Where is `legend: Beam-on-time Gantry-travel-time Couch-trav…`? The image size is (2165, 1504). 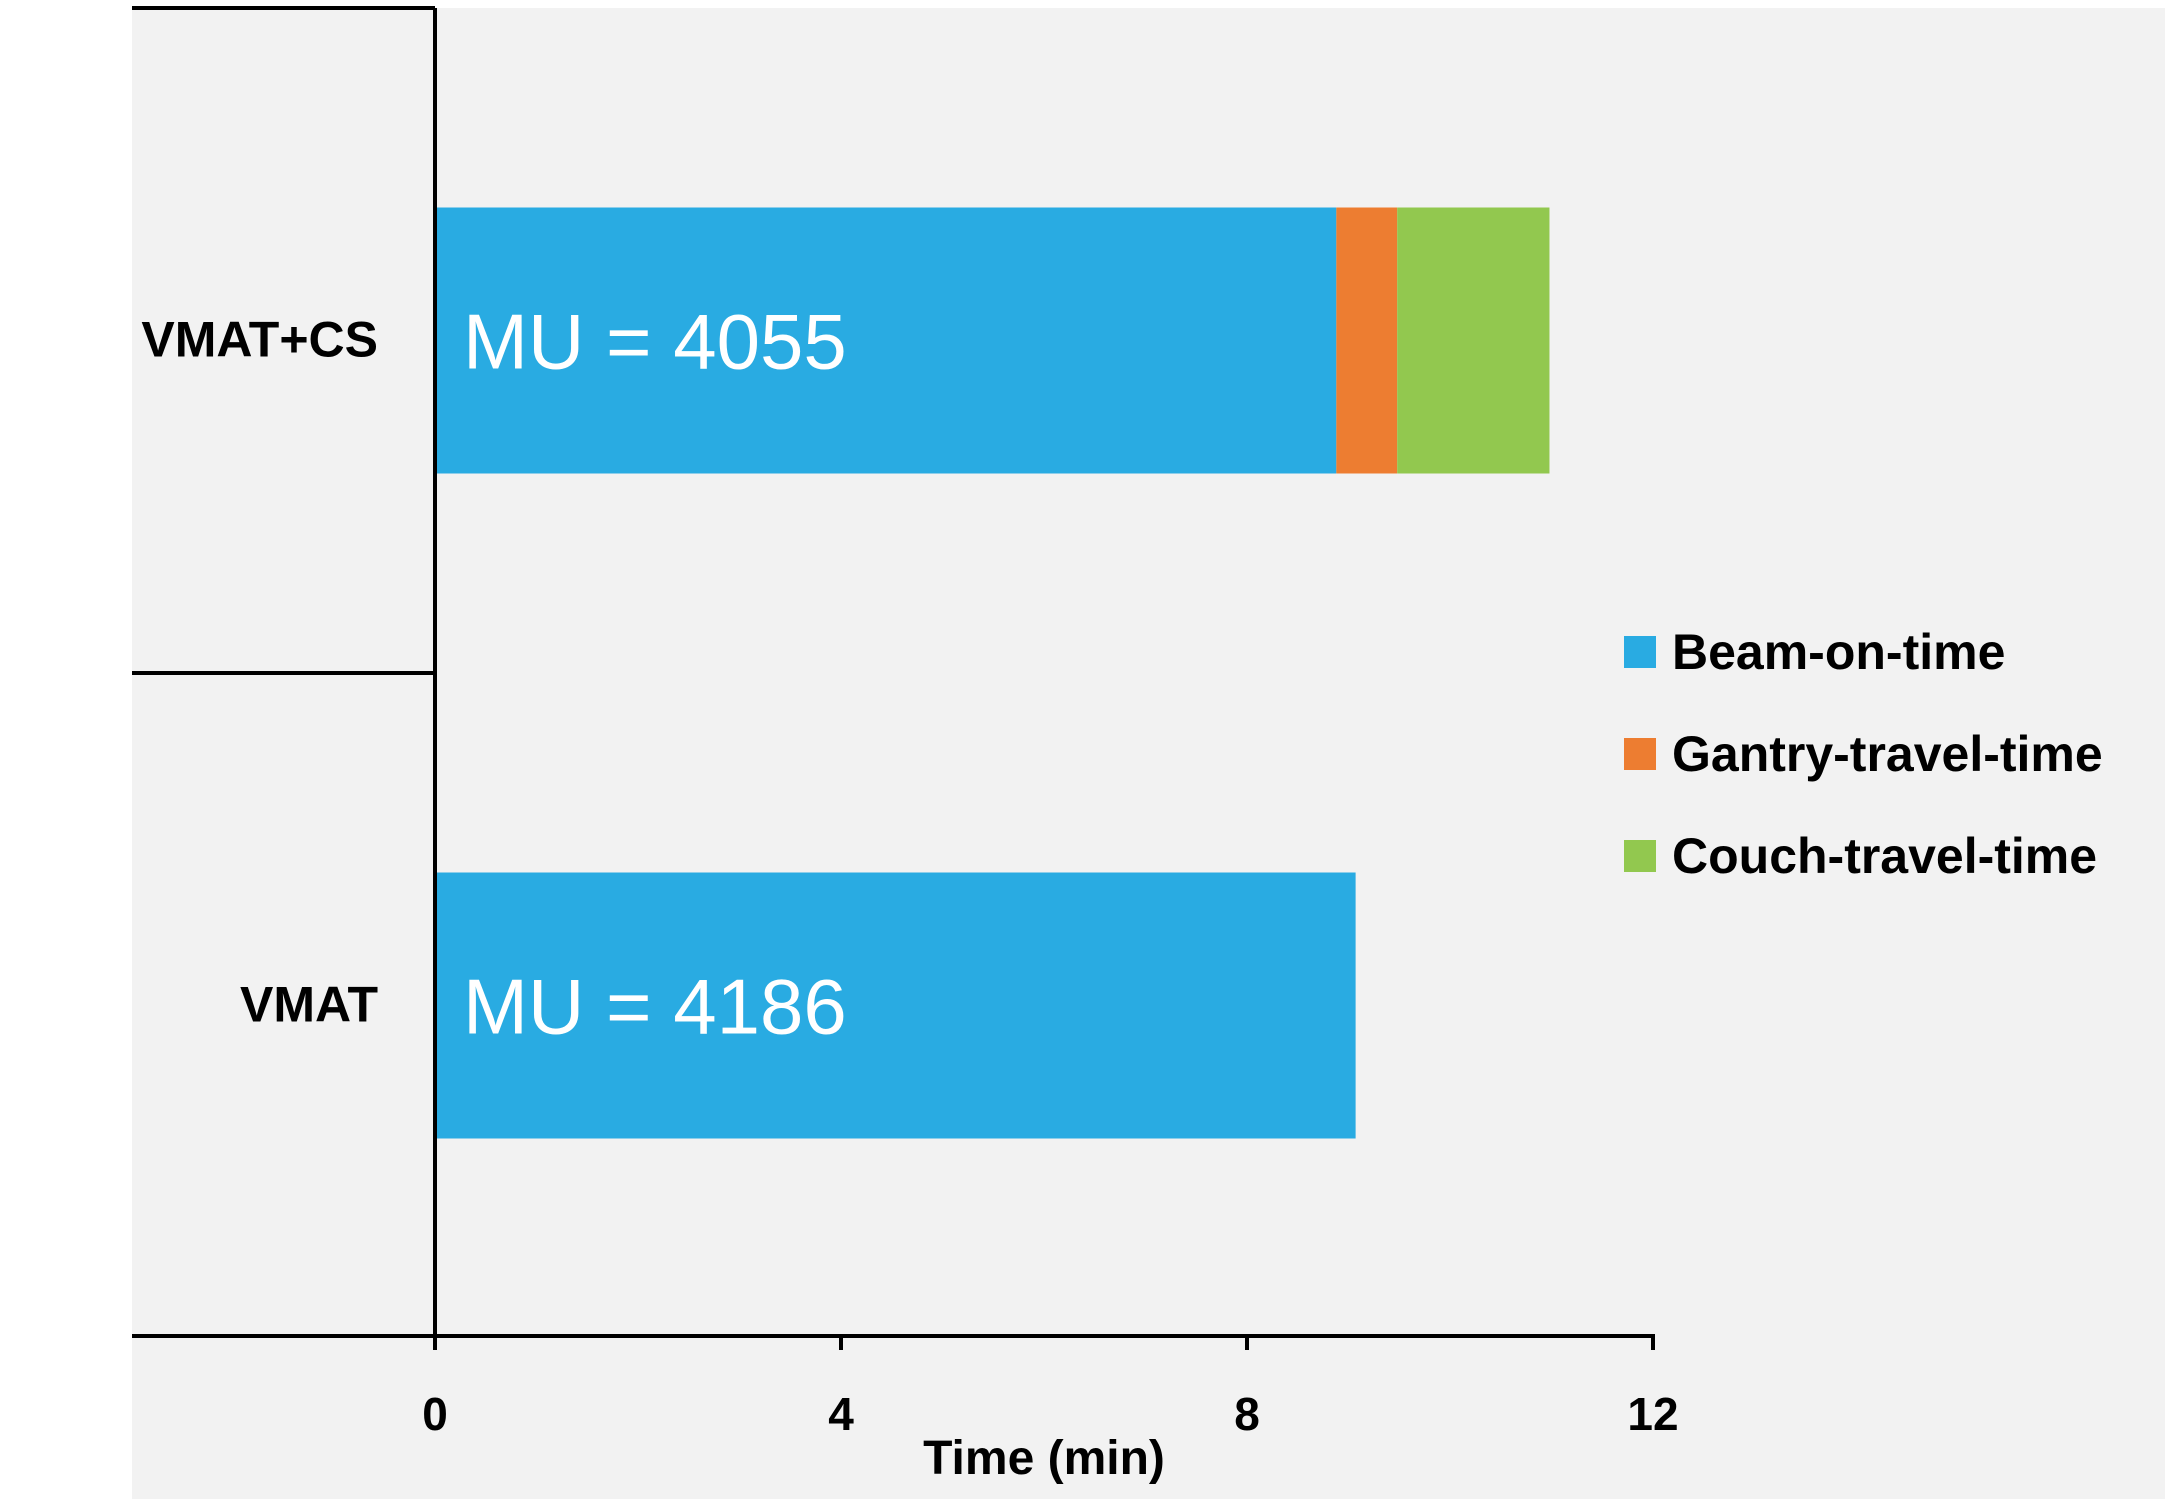 legend: Beam-on-time Gantry-travel-time Couch-trav… is located at coordinates (1863, 754).